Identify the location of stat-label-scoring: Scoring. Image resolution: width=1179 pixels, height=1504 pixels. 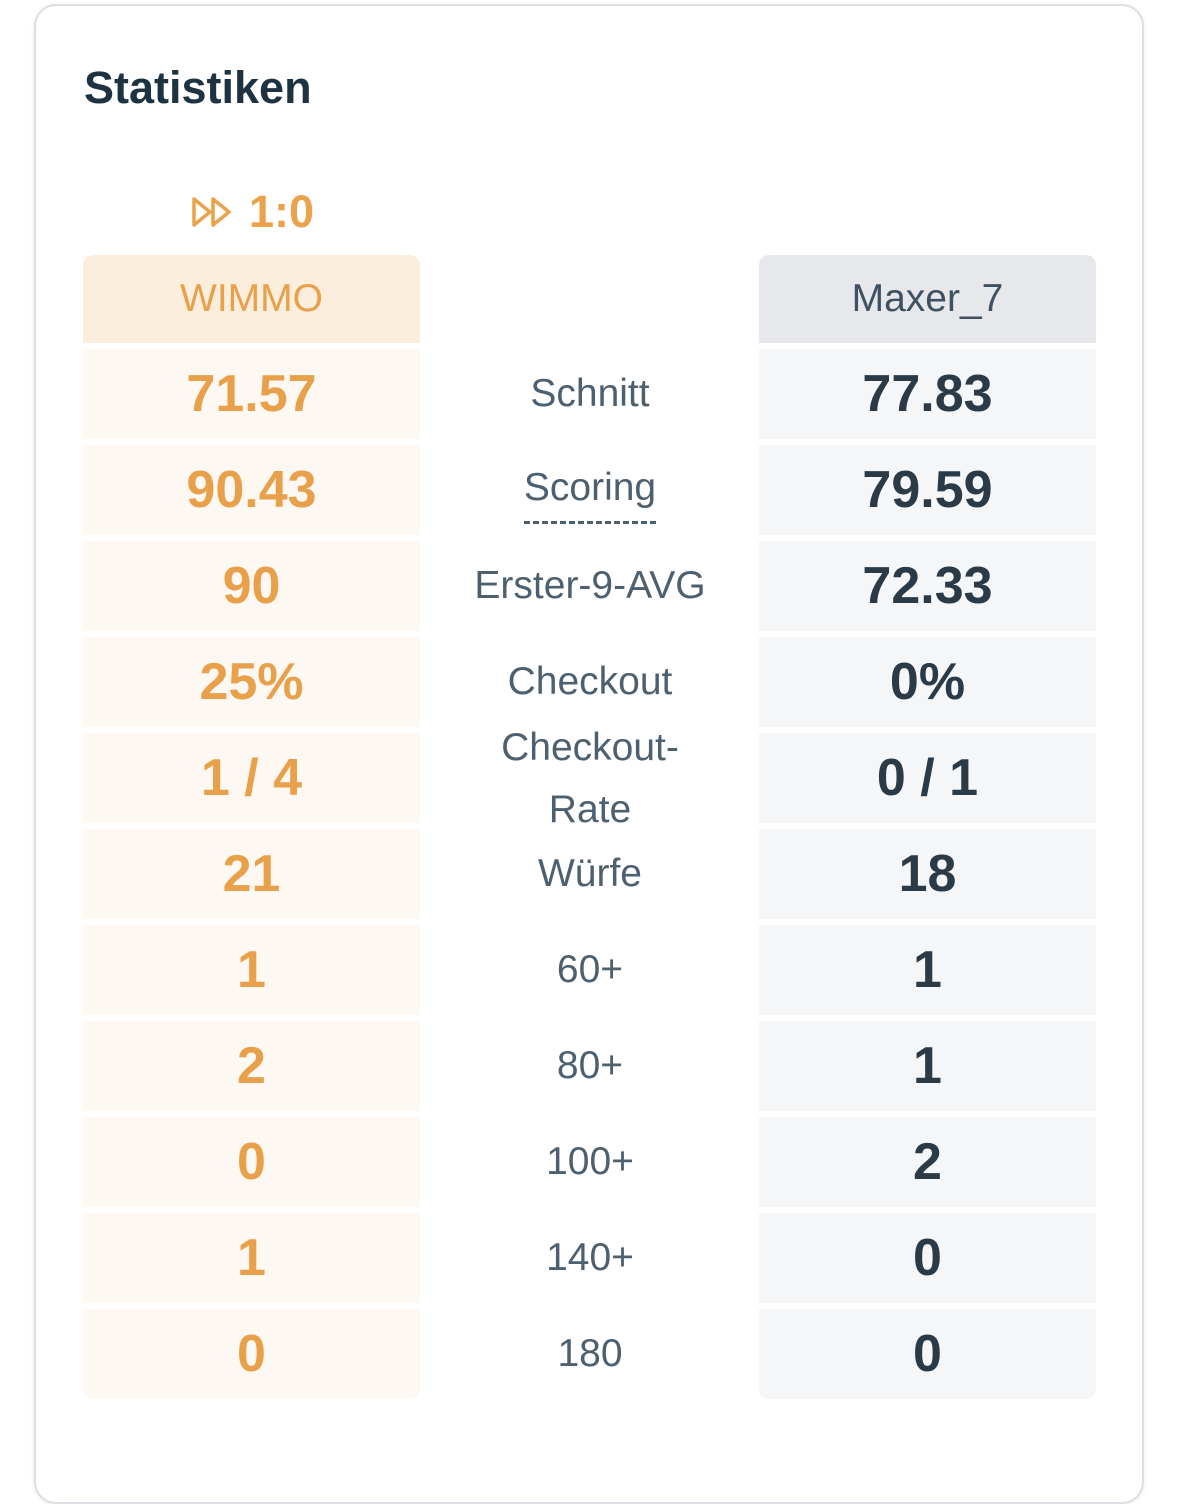
(590, 490).